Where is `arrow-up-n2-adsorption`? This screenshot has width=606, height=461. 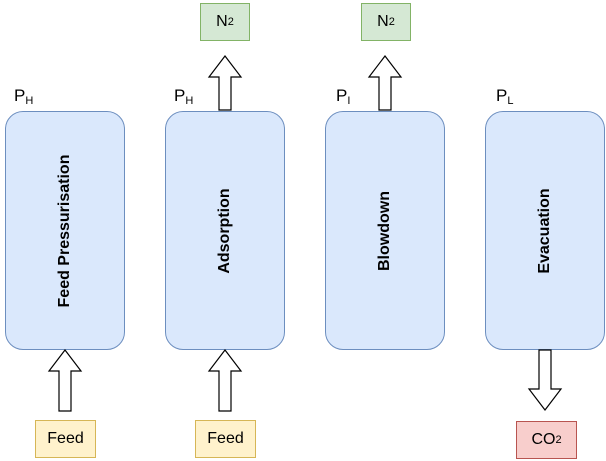 arrow-up-n2-adsorption is located at coordinates (225, 83).